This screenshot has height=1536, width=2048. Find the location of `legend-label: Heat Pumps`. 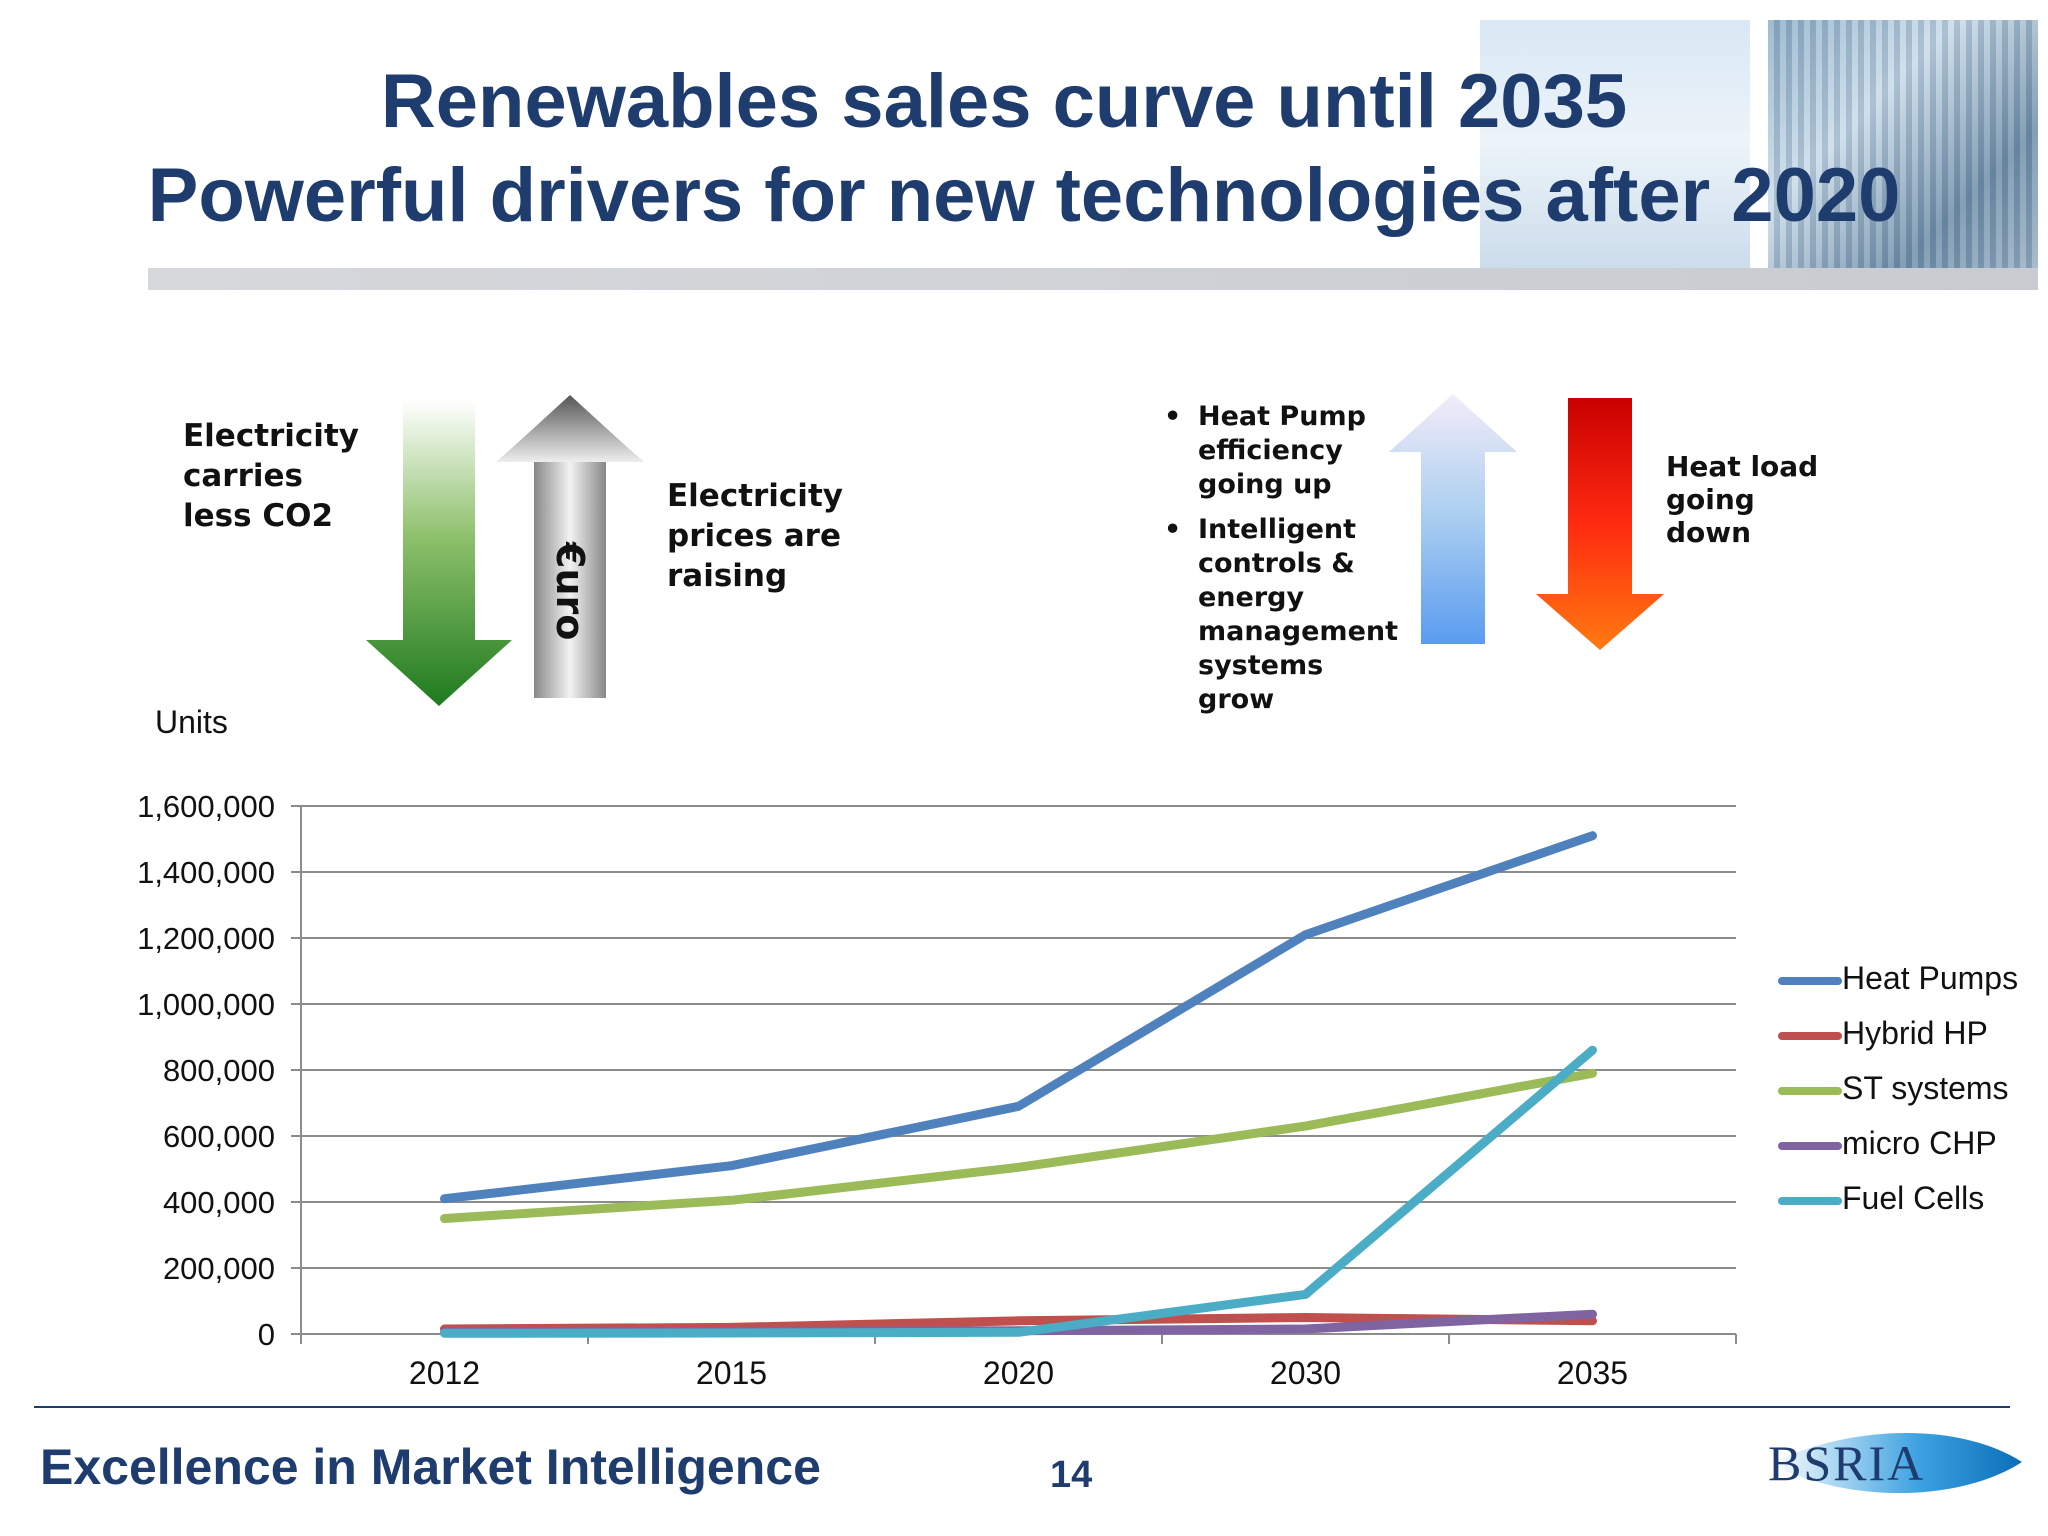

legend-label: Heat Pumps is located at coordinates (1930, 978).